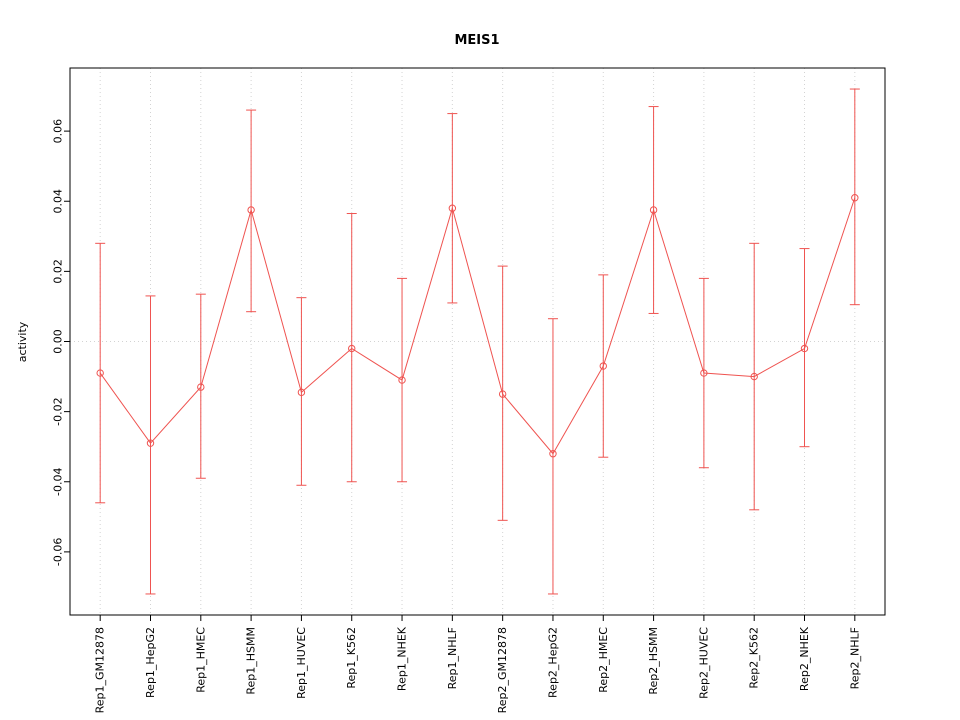 This screenshot has height=720, width=960. I want to click on y-tick-label: 0.02, so click(58, 271).